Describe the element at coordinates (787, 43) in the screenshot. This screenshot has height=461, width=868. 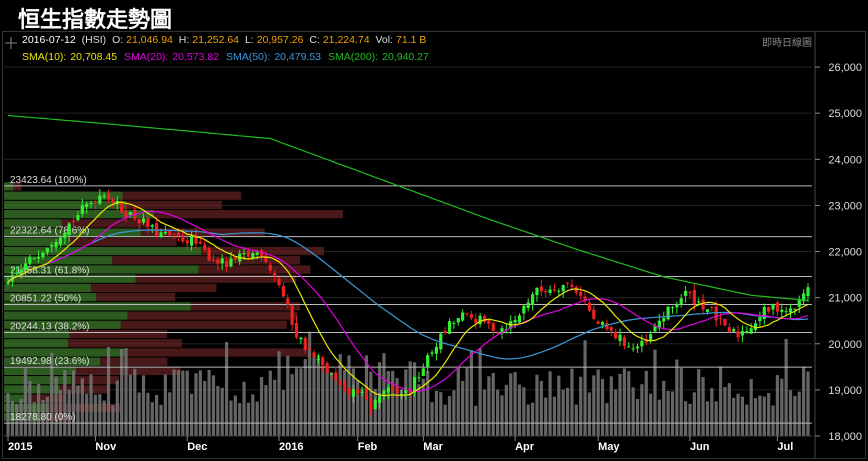
I see `chart-mode-toggle: 即時日線圖` at that location.